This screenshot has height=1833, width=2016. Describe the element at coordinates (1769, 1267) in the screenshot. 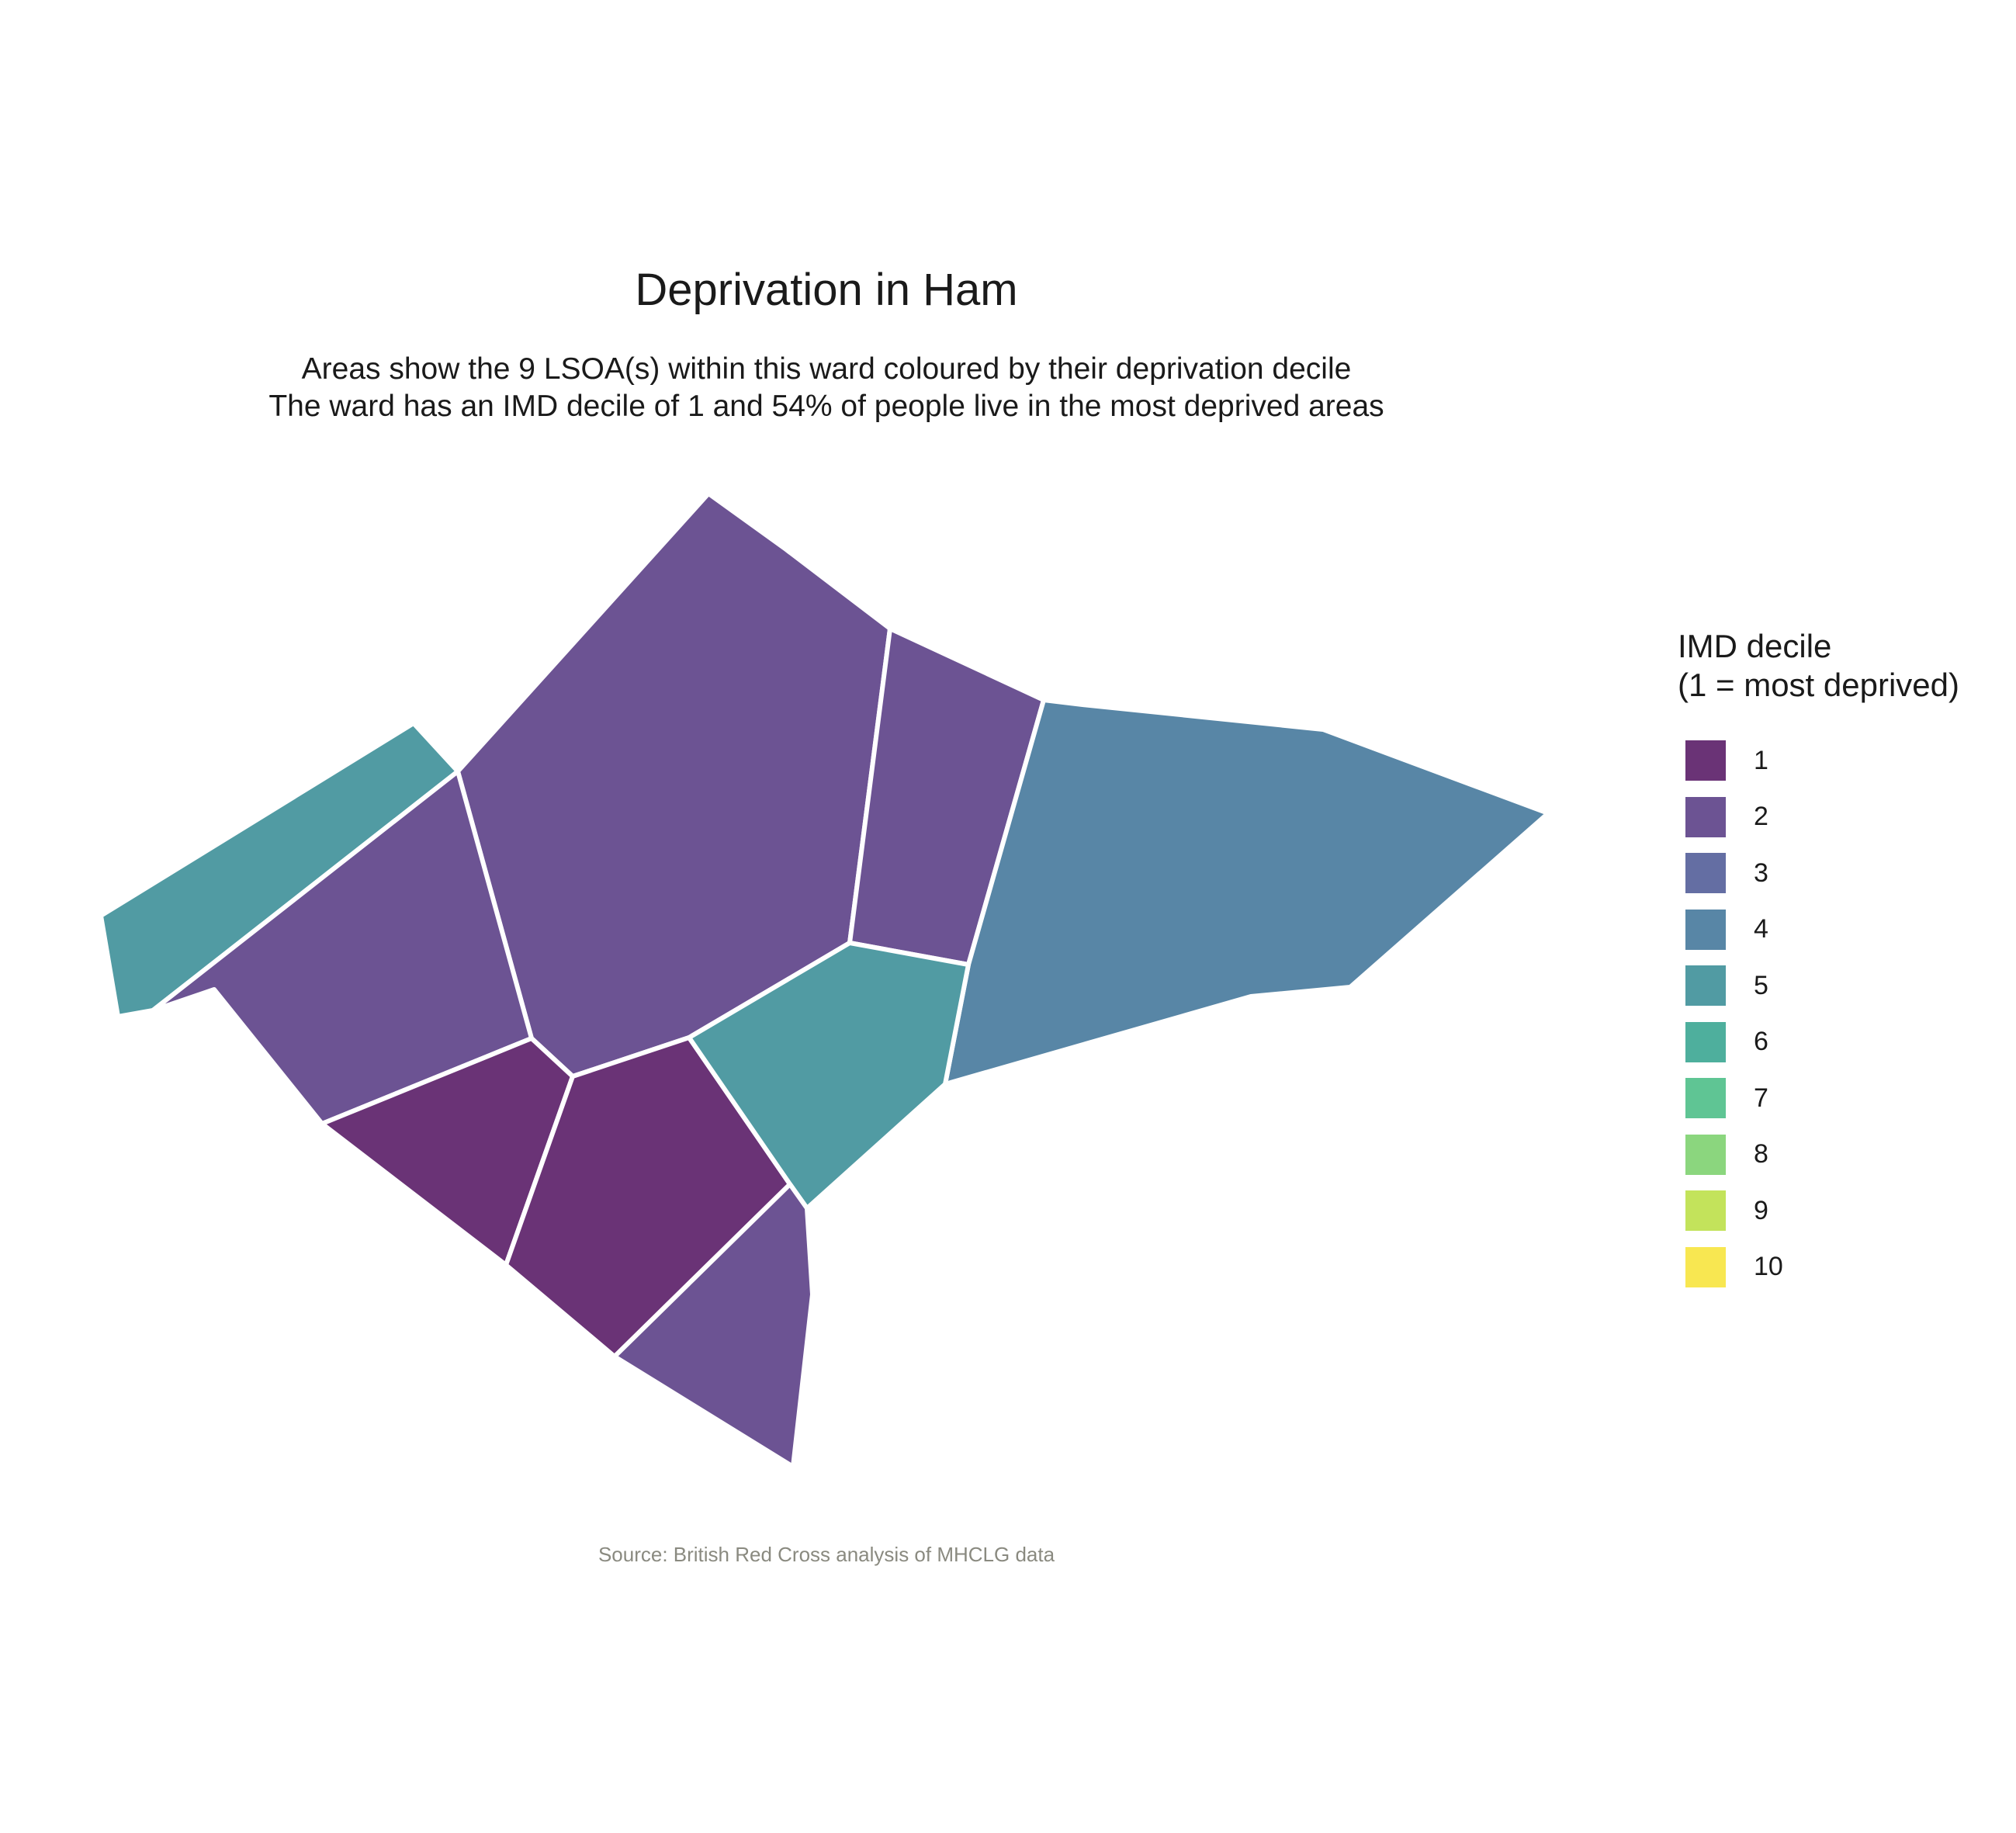

I see `legend-label: 10` at that location.